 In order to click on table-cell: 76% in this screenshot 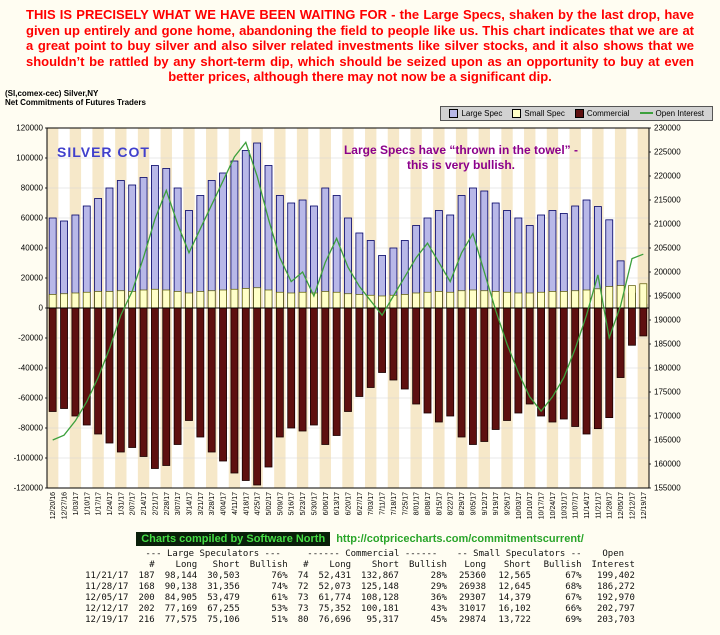, I will do `click(279, 575)`.